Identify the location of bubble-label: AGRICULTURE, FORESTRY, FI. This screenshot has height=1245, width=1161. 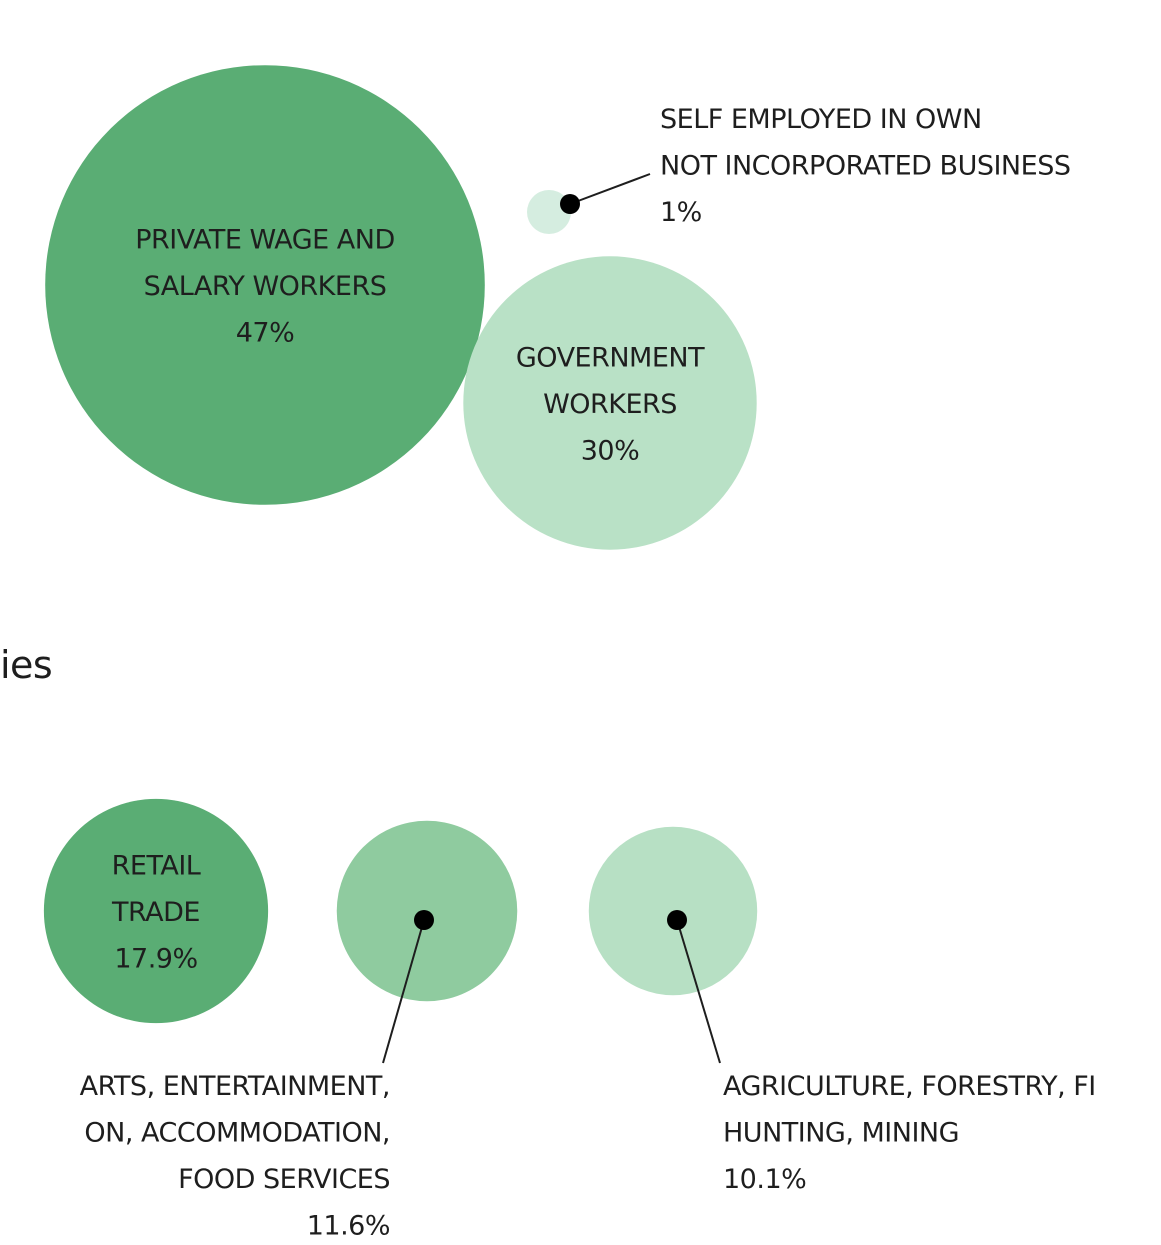
(909, 1086).